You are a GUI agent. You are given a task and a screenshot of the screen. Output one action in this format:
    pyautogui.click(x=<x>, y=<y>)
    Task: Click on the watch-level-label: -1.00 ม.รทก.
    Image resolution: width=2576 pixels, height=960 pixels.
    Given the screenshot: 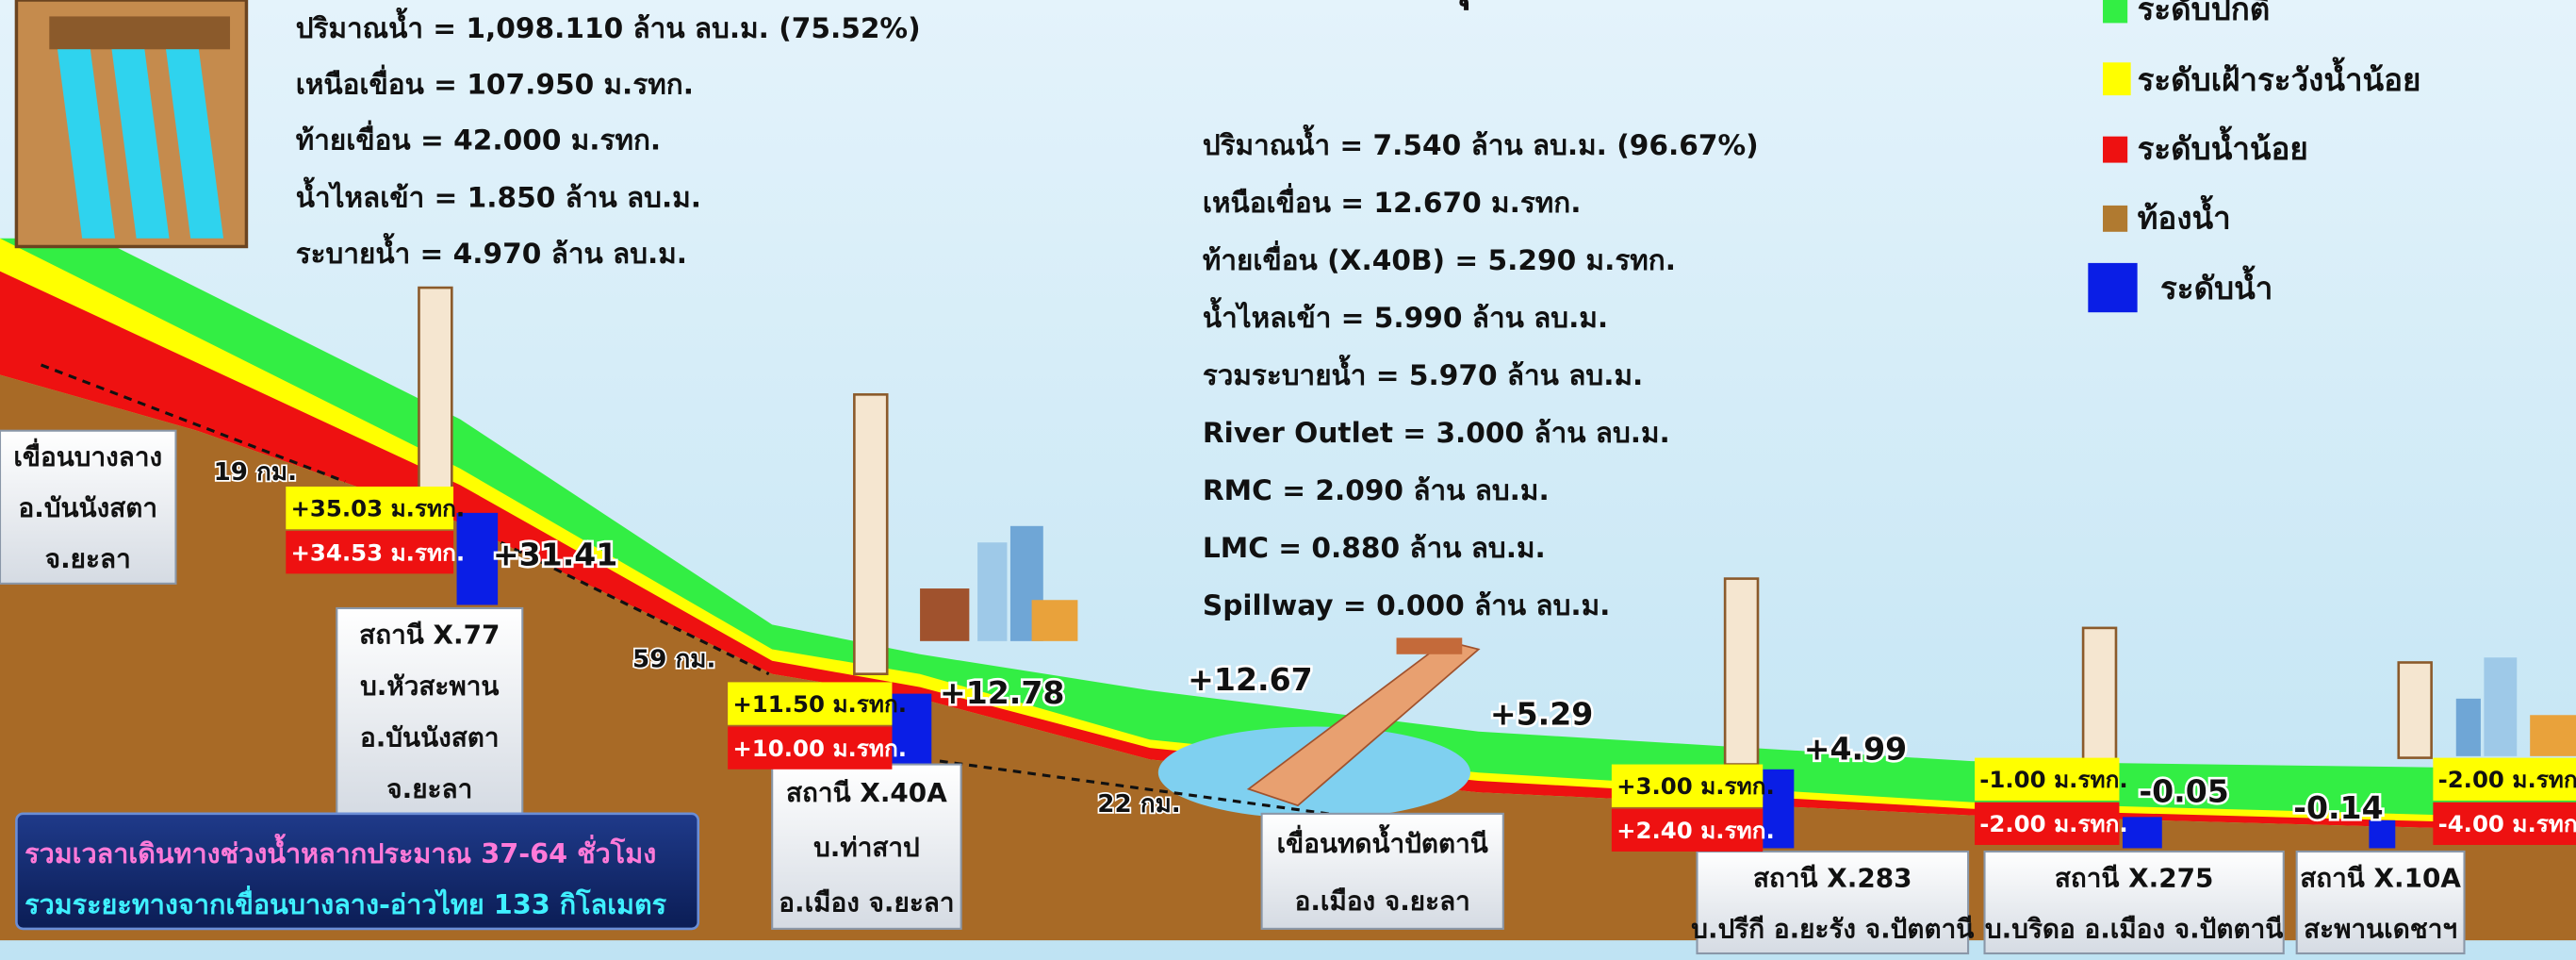 What is the action you would take?
    pyautogui.click(x=2053, y=779)
    